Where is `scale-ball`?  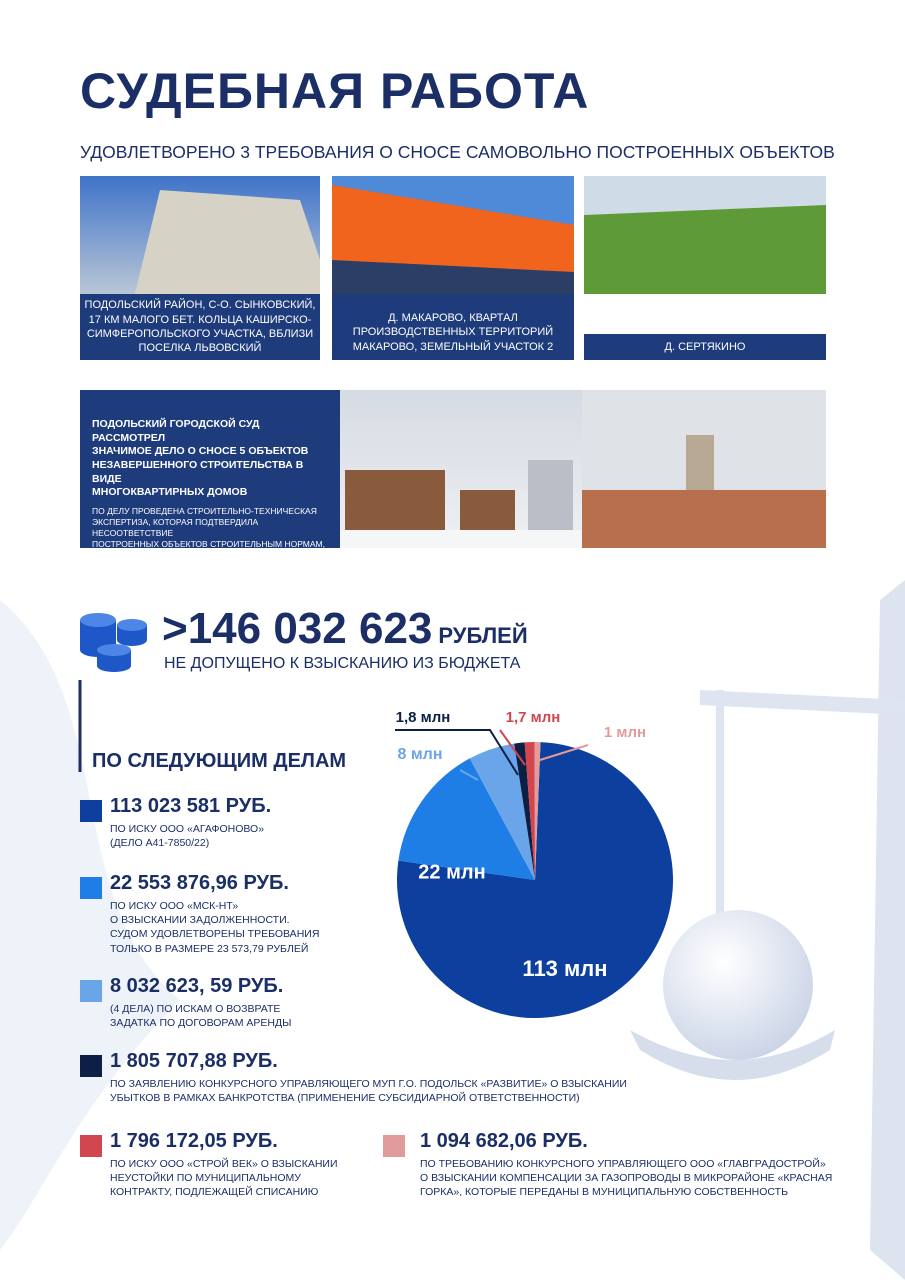 scale-ball is located at coordinates (738, 985).